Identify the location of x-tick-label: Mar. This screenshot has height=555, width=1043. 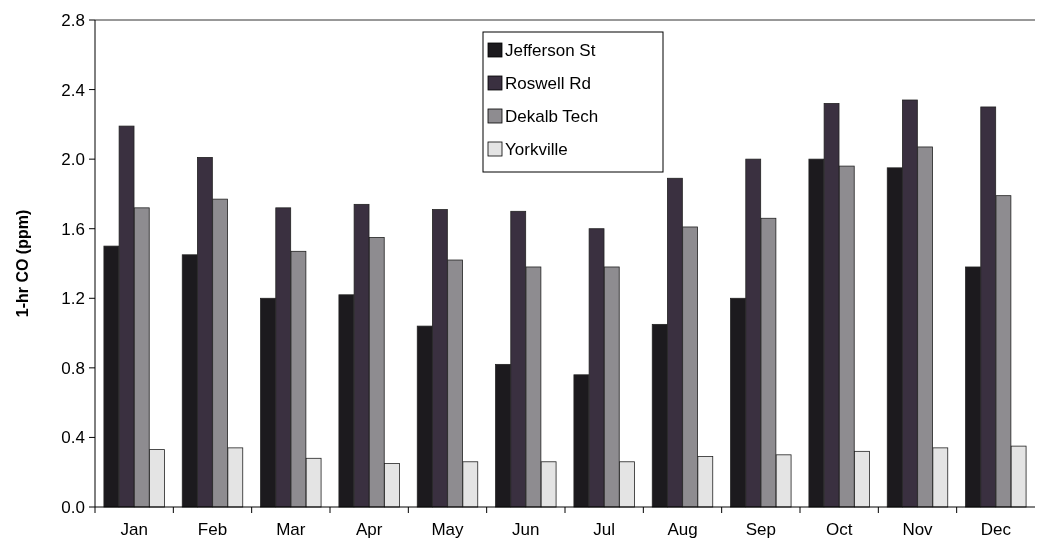
(291, 529).